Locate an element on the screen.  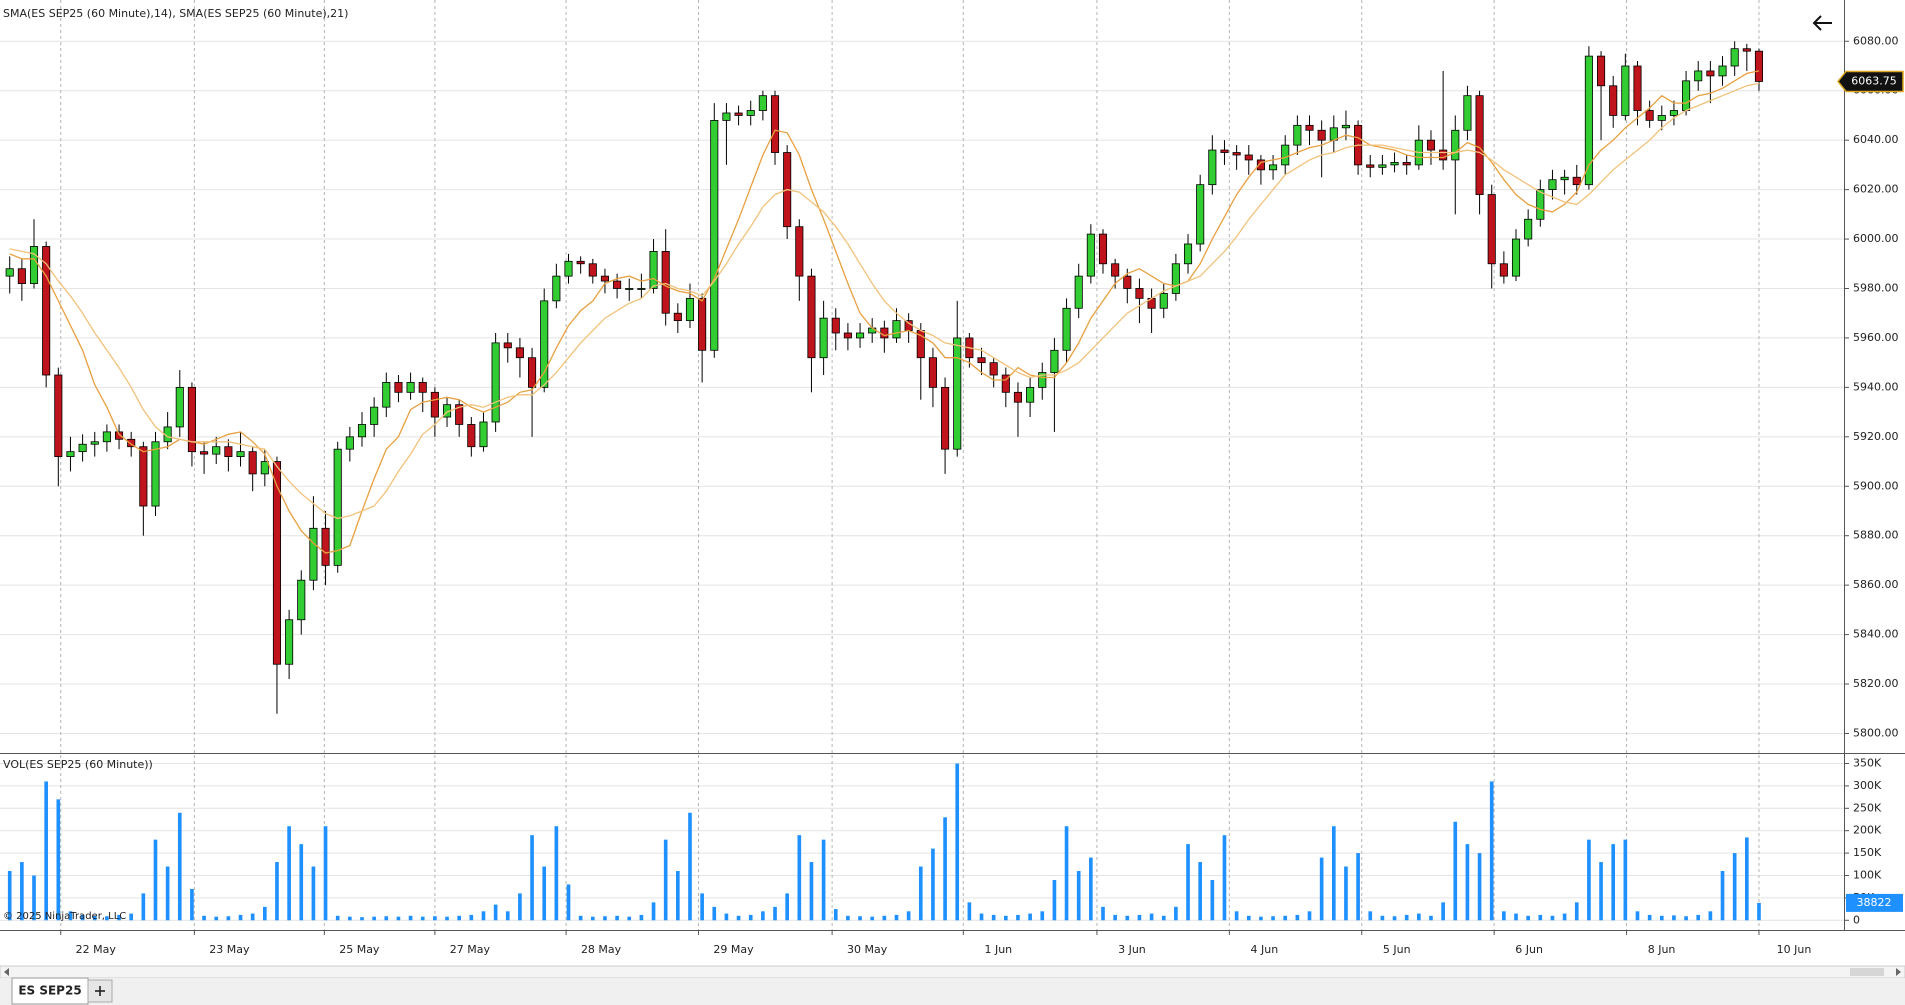
volume-pane-title: VOL(ES SEP25 (60 Minute)) is located at coordinates (78, 764).